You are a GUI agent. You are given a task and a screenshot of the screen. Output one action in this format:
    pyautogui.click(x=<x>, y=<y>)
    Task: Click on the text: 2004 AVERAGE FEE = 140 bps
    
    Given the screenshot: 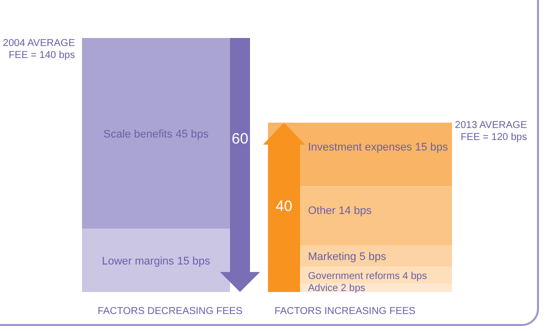 What is the action you would take?
    pyautogui.click(x=39, y=49)
    